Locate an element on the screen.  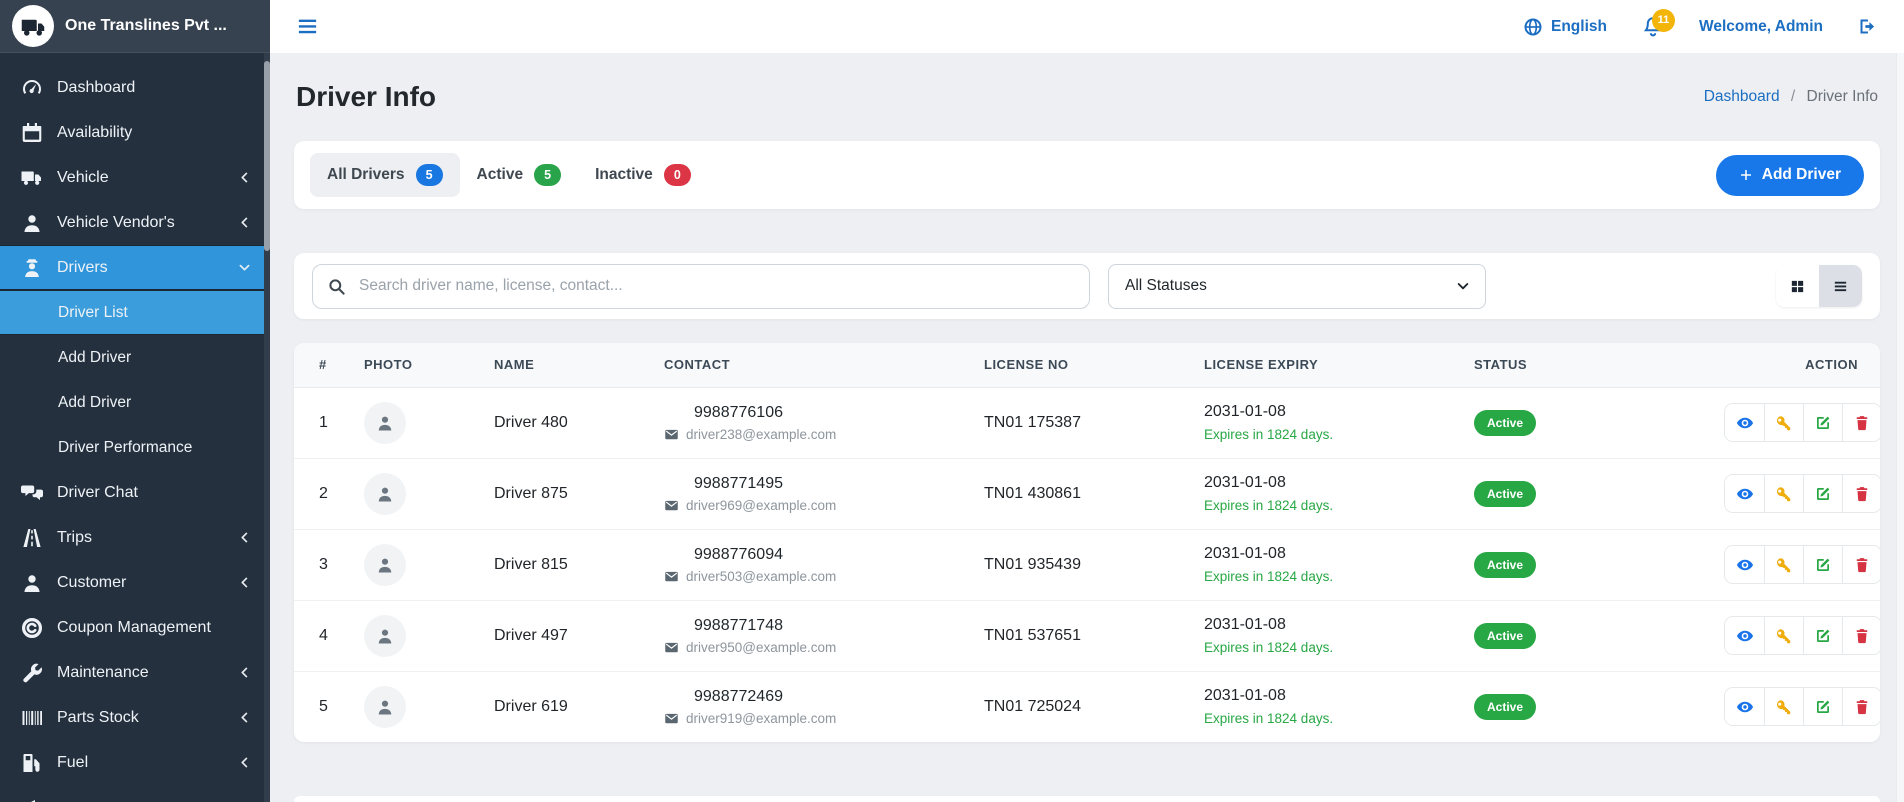
col-status: STATUS is located at coordinates (1589, 365).